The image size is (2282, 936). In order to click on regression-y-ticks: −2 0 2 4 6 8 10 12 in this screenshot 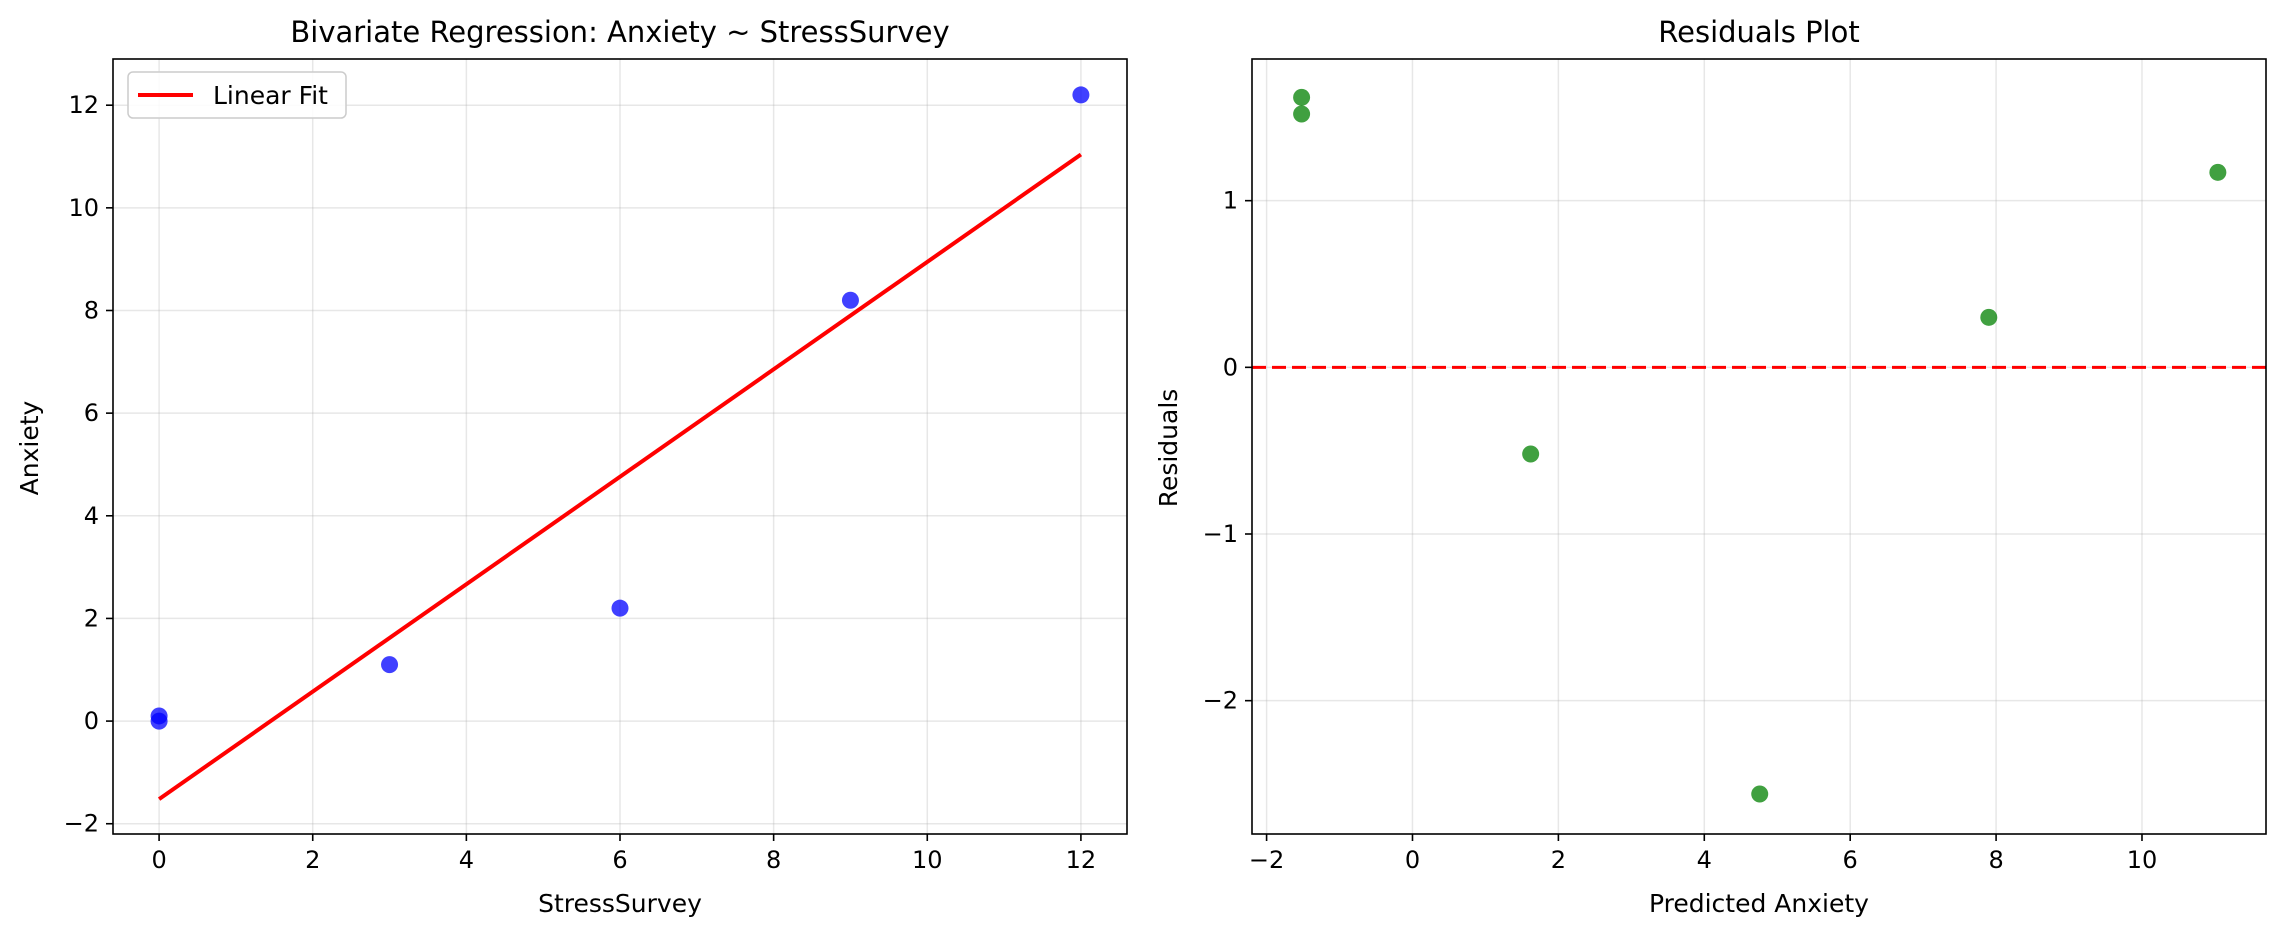, I will do `click(88, 464)`.